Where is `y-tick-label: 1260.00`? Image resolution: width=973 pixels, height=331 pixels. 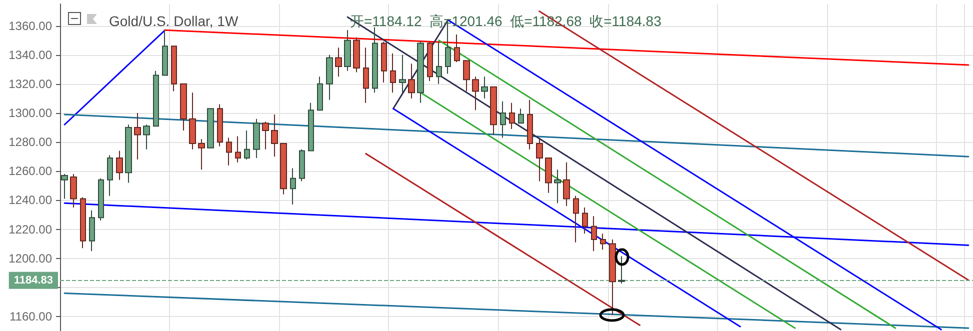
y-tick-label: 1260.00 is located at coordinates (30, 171).